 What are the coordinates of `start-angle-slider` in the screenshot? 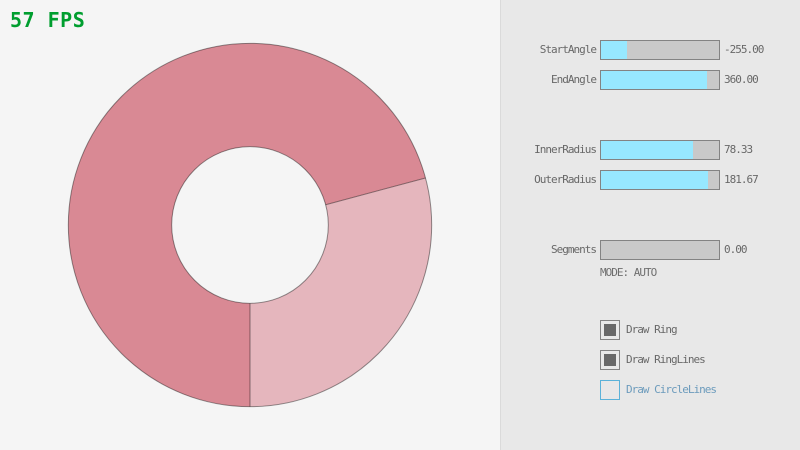 It's located at (660, 50).